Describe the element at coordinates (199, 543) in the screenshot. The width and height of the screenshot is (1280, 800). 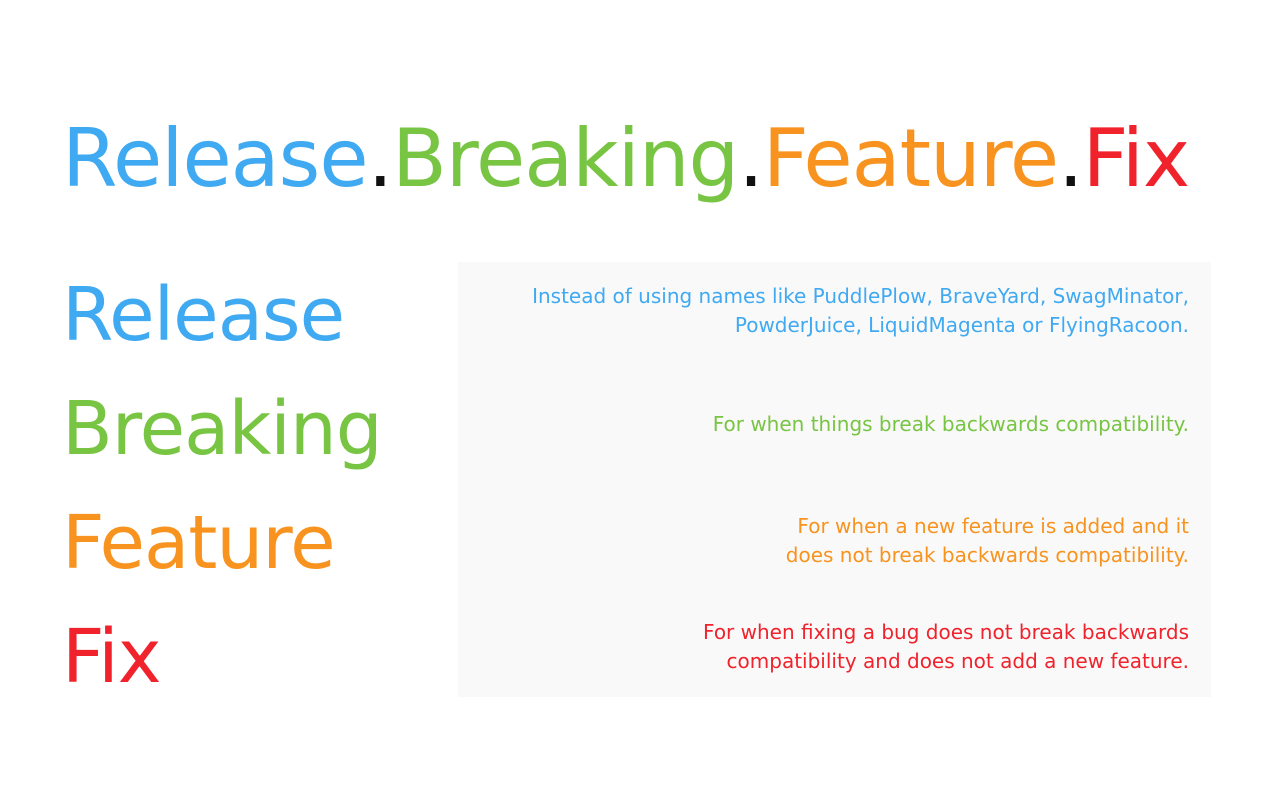
I see `term-feature: Feature` at that location.